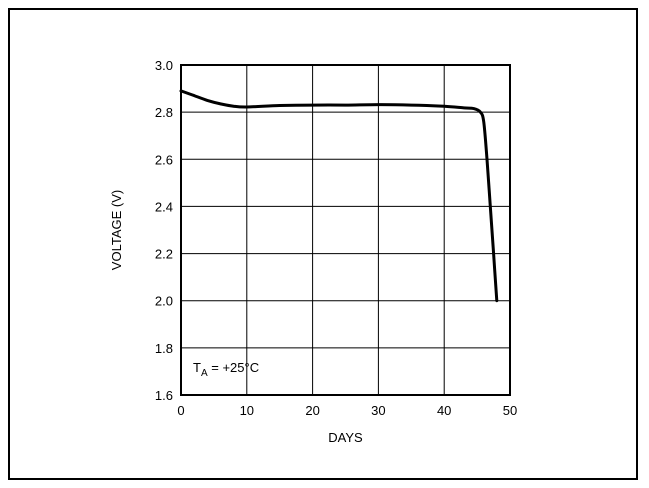 Image resolution: width=649 pixels, height=488 pixels. I want to click on y-axis-label: VOLTAGE (V), so click(116, 230).